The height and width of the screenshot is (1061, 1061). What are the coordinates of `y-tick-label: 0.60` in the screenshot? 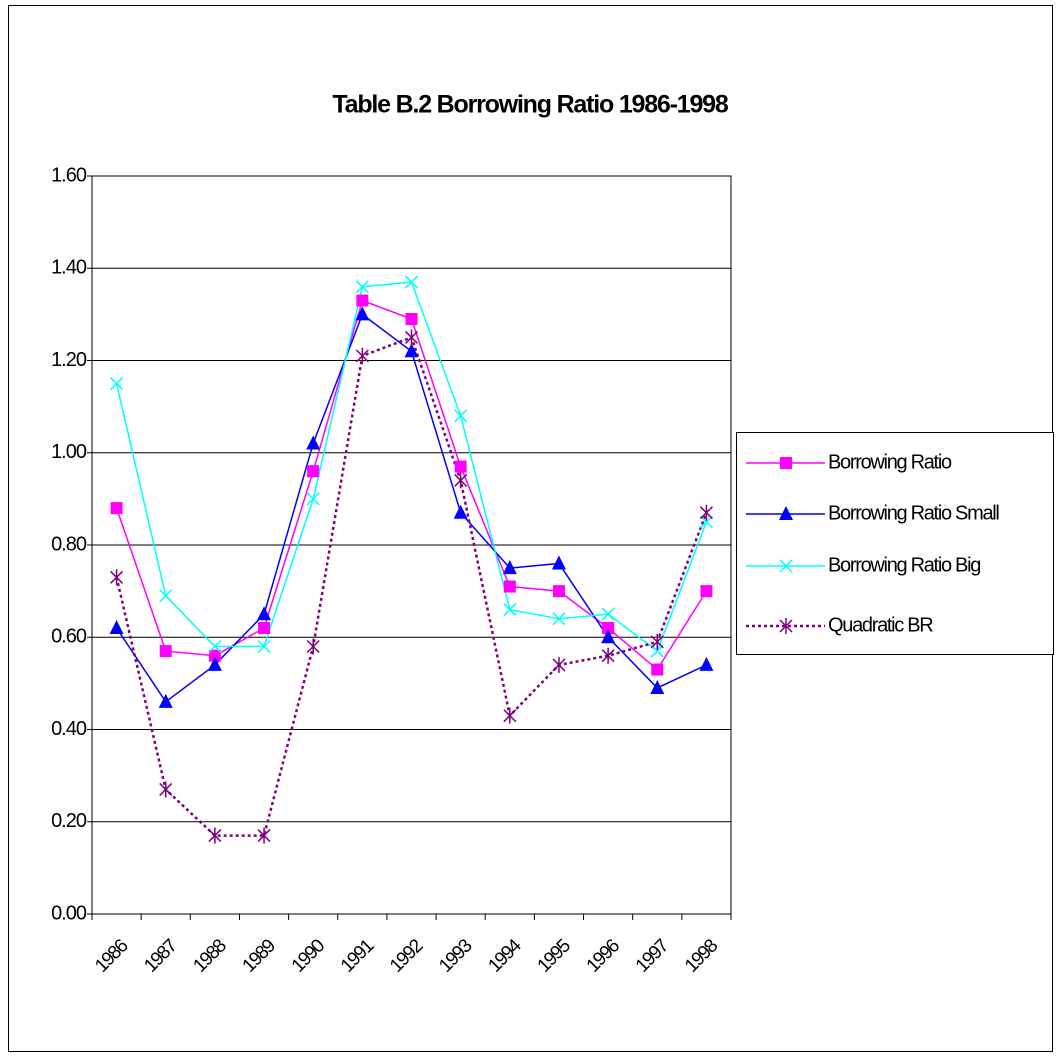 It's located at (69, 637).